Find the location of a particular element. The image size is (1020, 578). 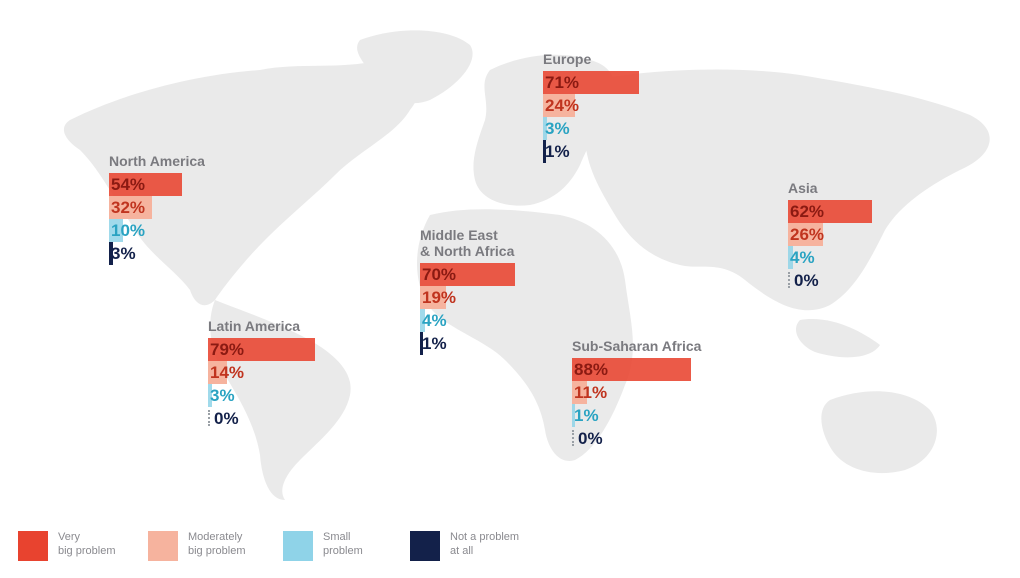

region-title: Latin America is located at coordinates (254, 326).